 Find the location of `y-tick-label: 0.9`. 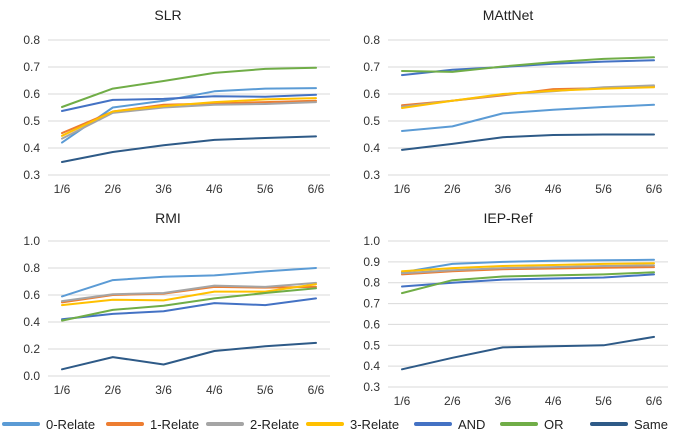

y-tick-label: 0.9 is located at coordinates (371, 262).